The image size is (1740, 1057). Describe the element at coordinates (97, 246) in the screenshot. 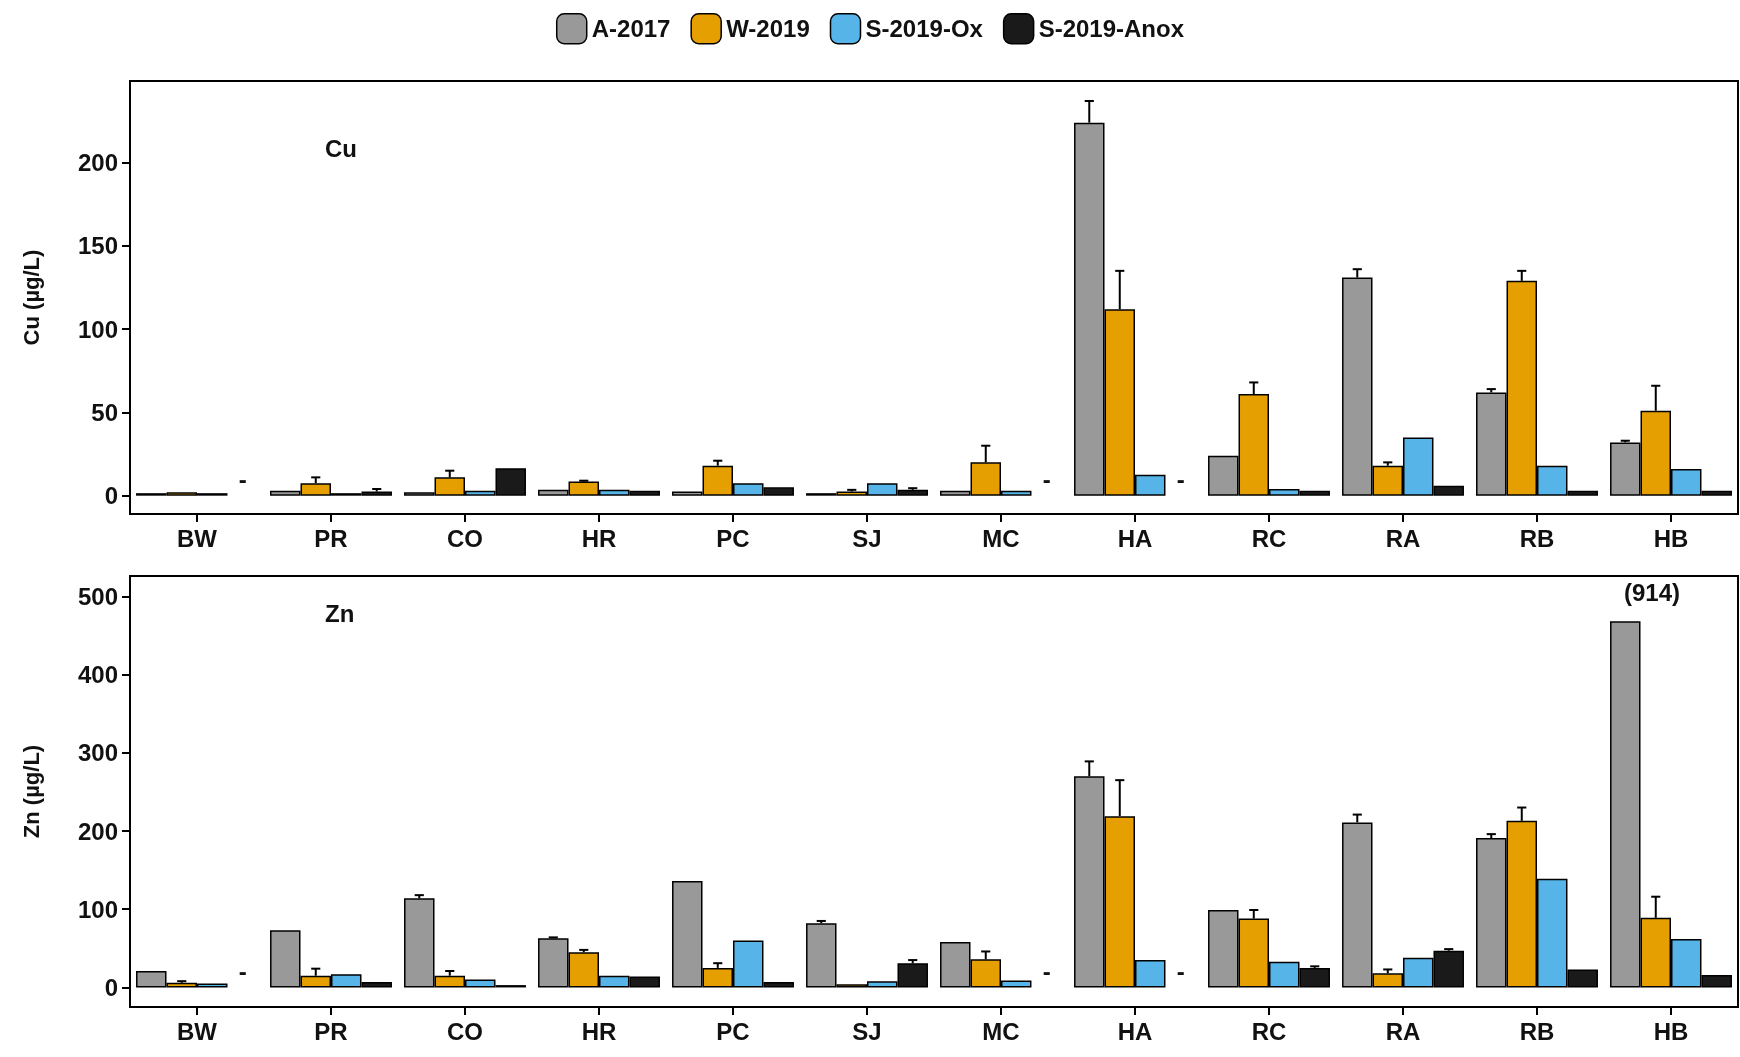

I see `y-tick-label: 150` at that location.